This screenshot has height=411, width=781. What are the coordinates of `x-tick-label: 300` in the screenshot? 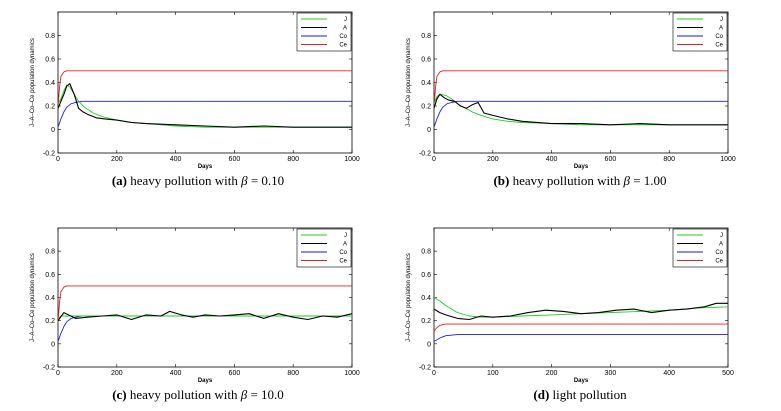 It's located at (611, 373).